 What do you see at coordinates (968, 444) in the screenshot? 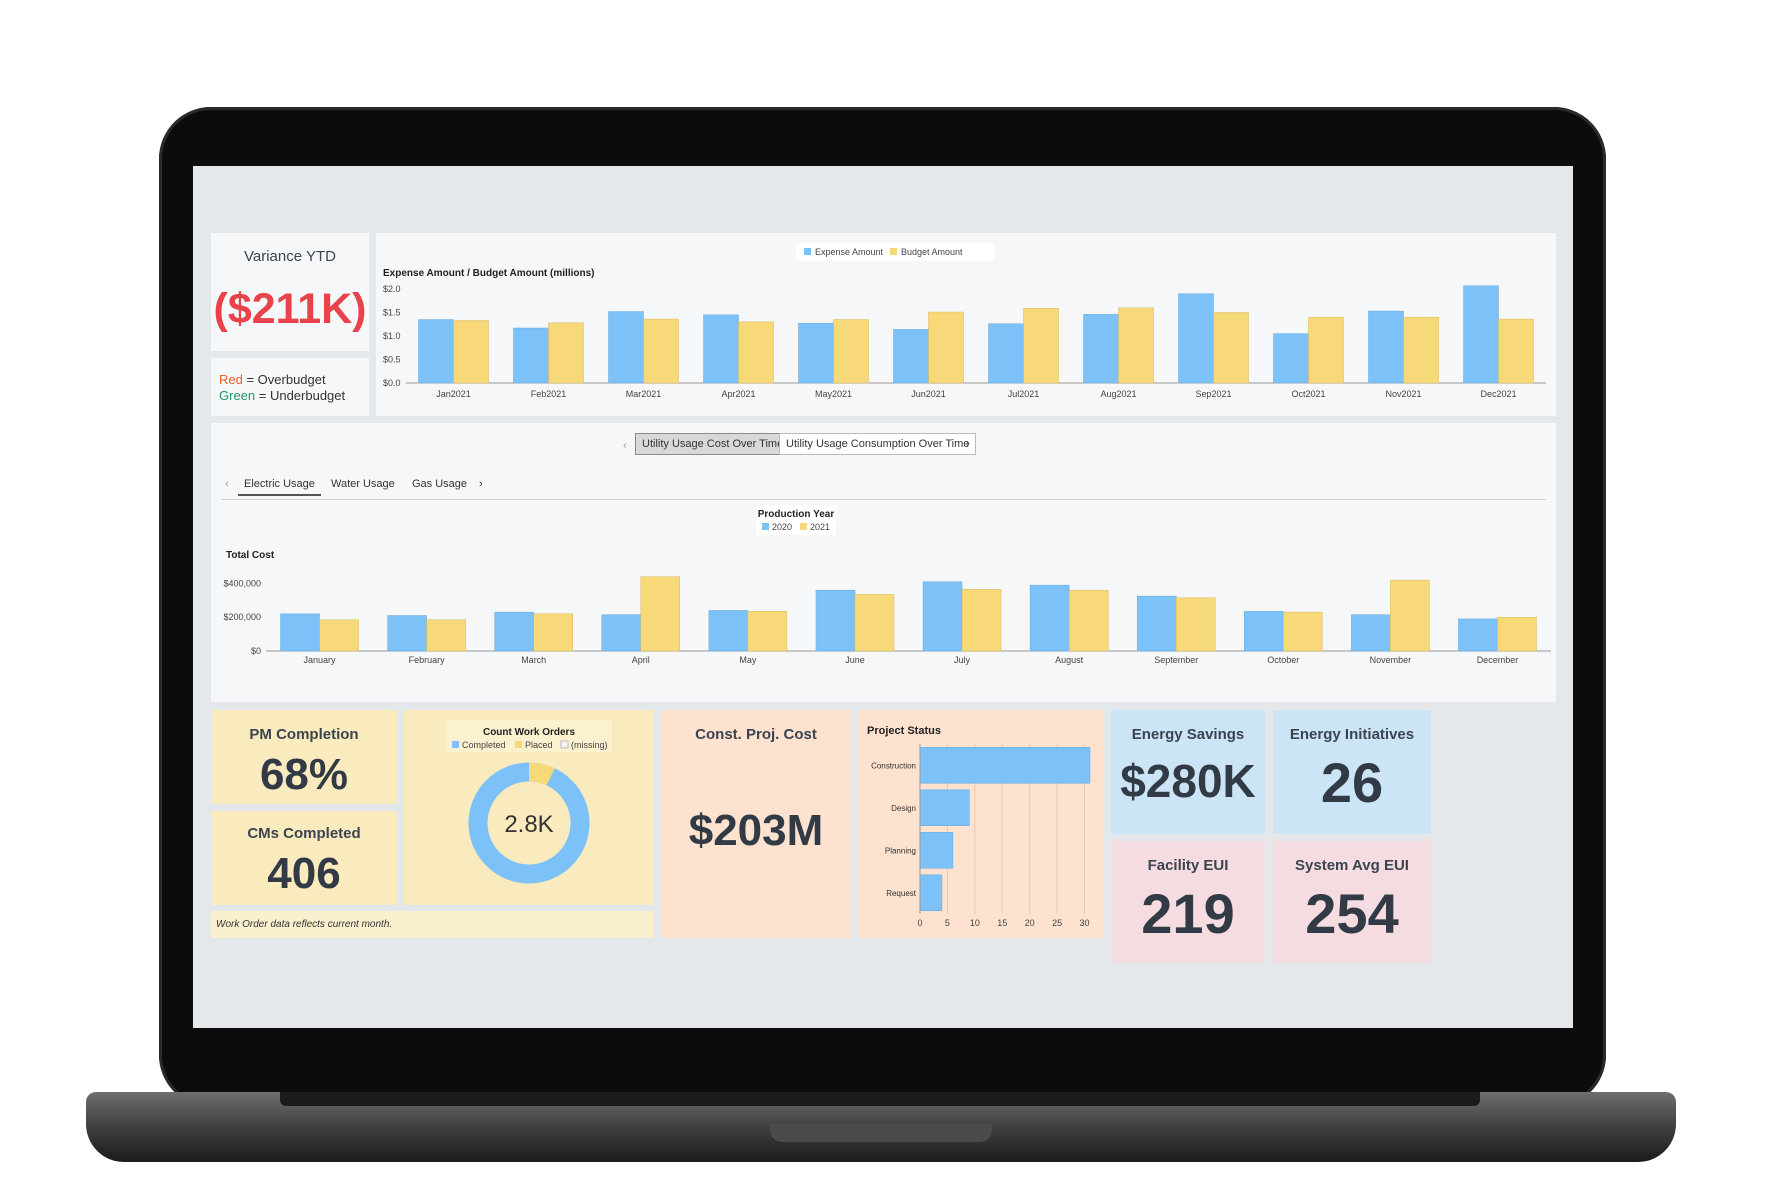
I see `tab-next-arrow: ›` at bounding box center [968, 444].